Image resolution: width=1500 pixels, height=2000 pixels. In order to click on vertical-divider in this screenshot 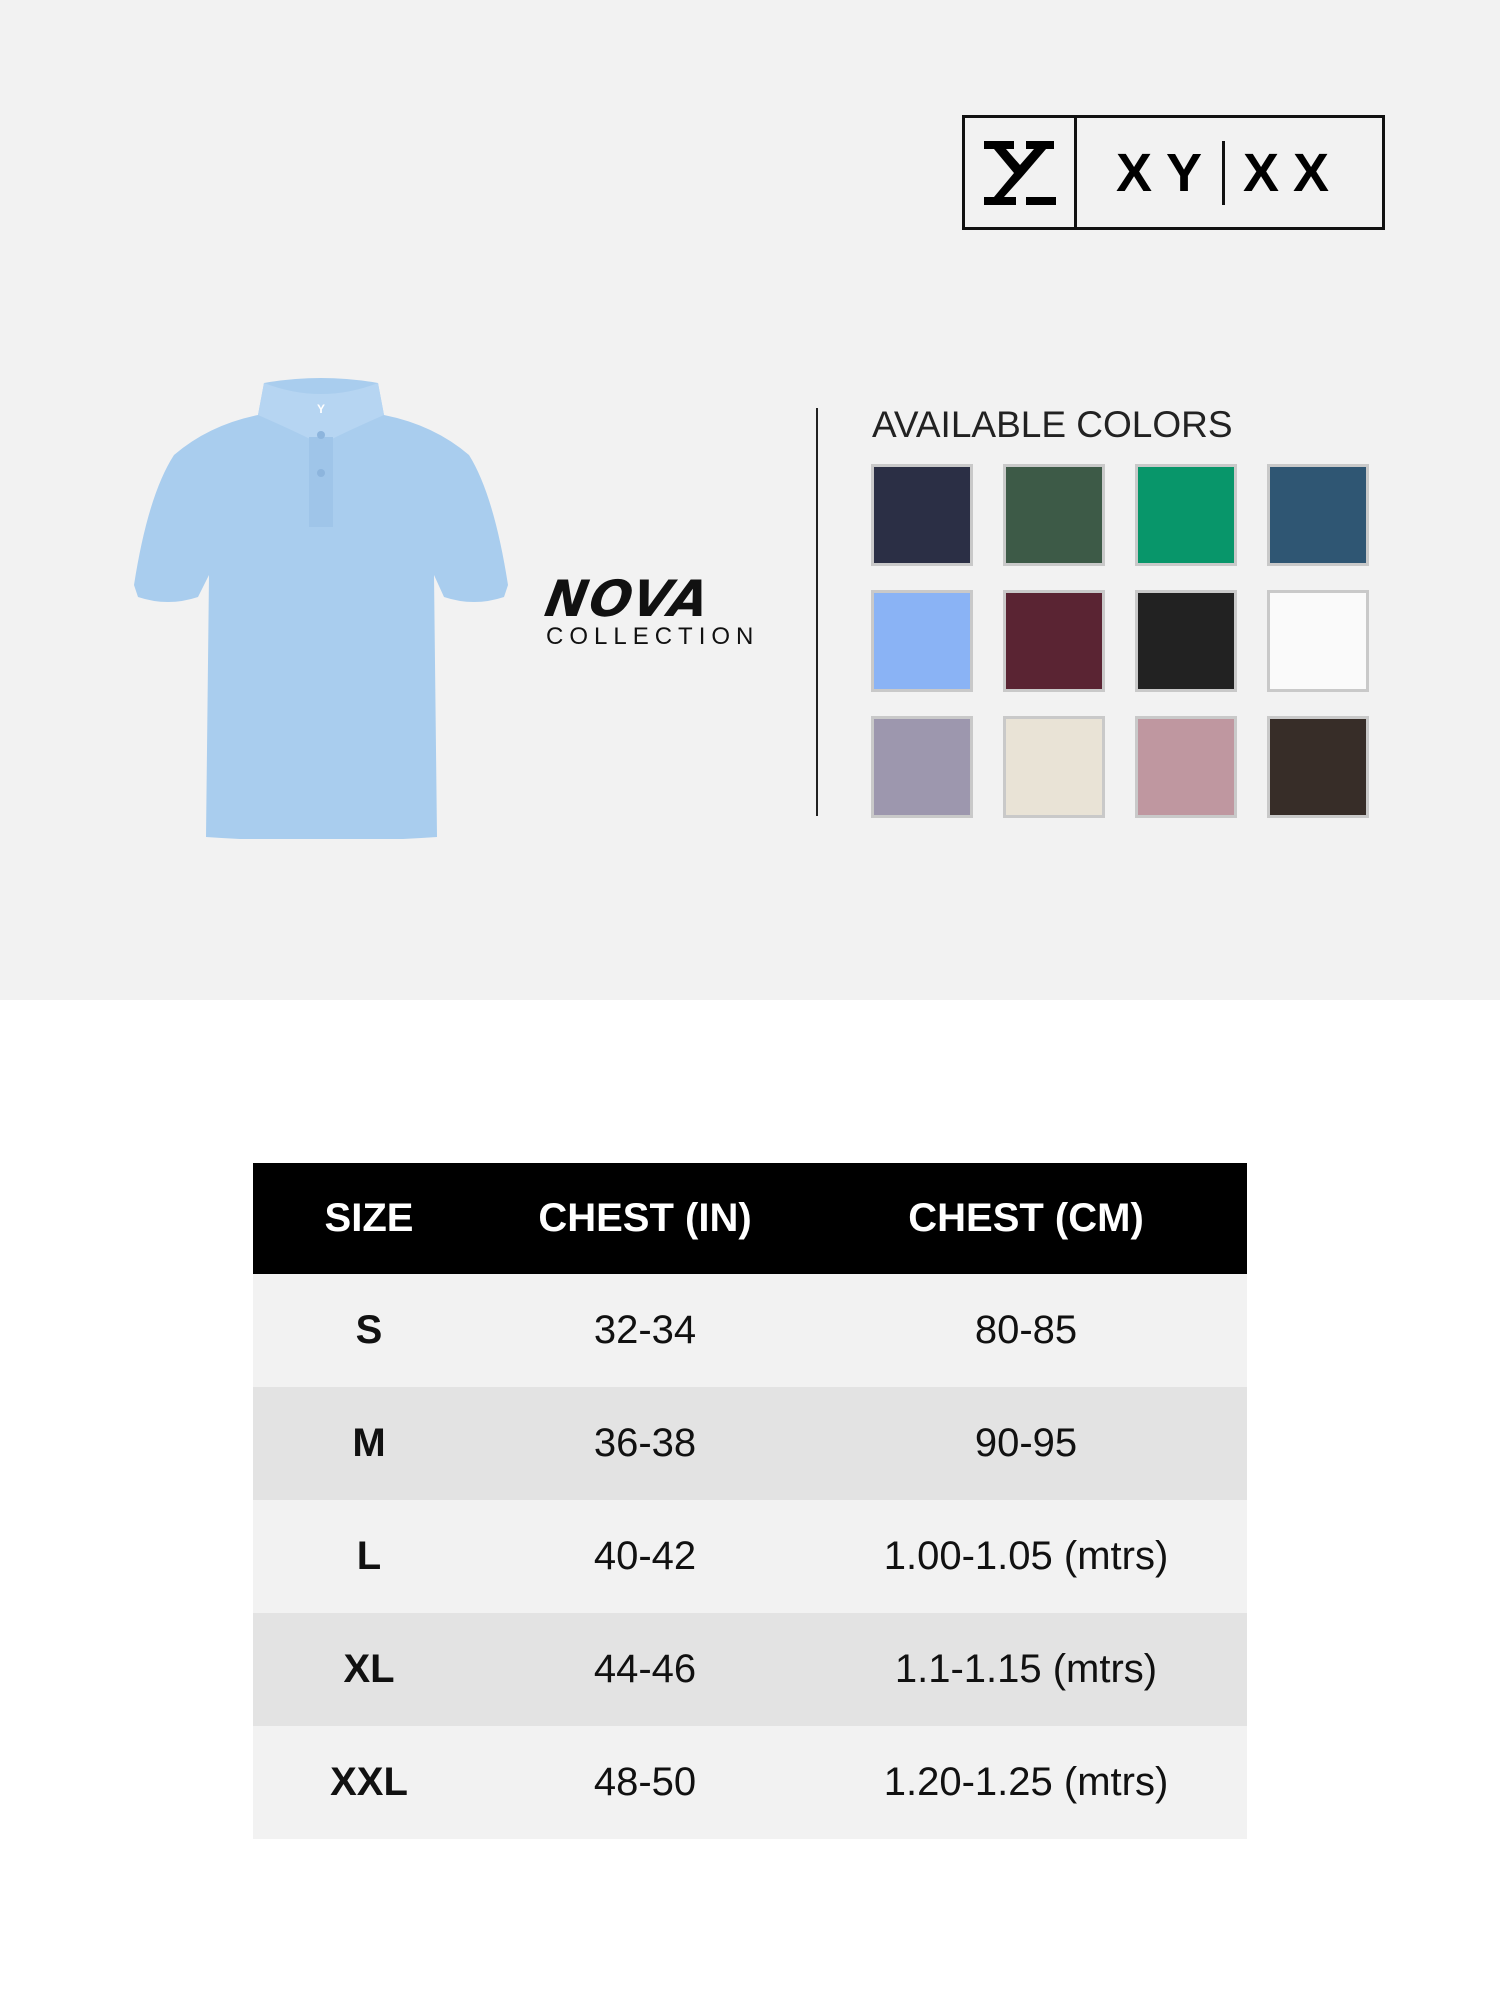, I will do `click(817, 612)`.